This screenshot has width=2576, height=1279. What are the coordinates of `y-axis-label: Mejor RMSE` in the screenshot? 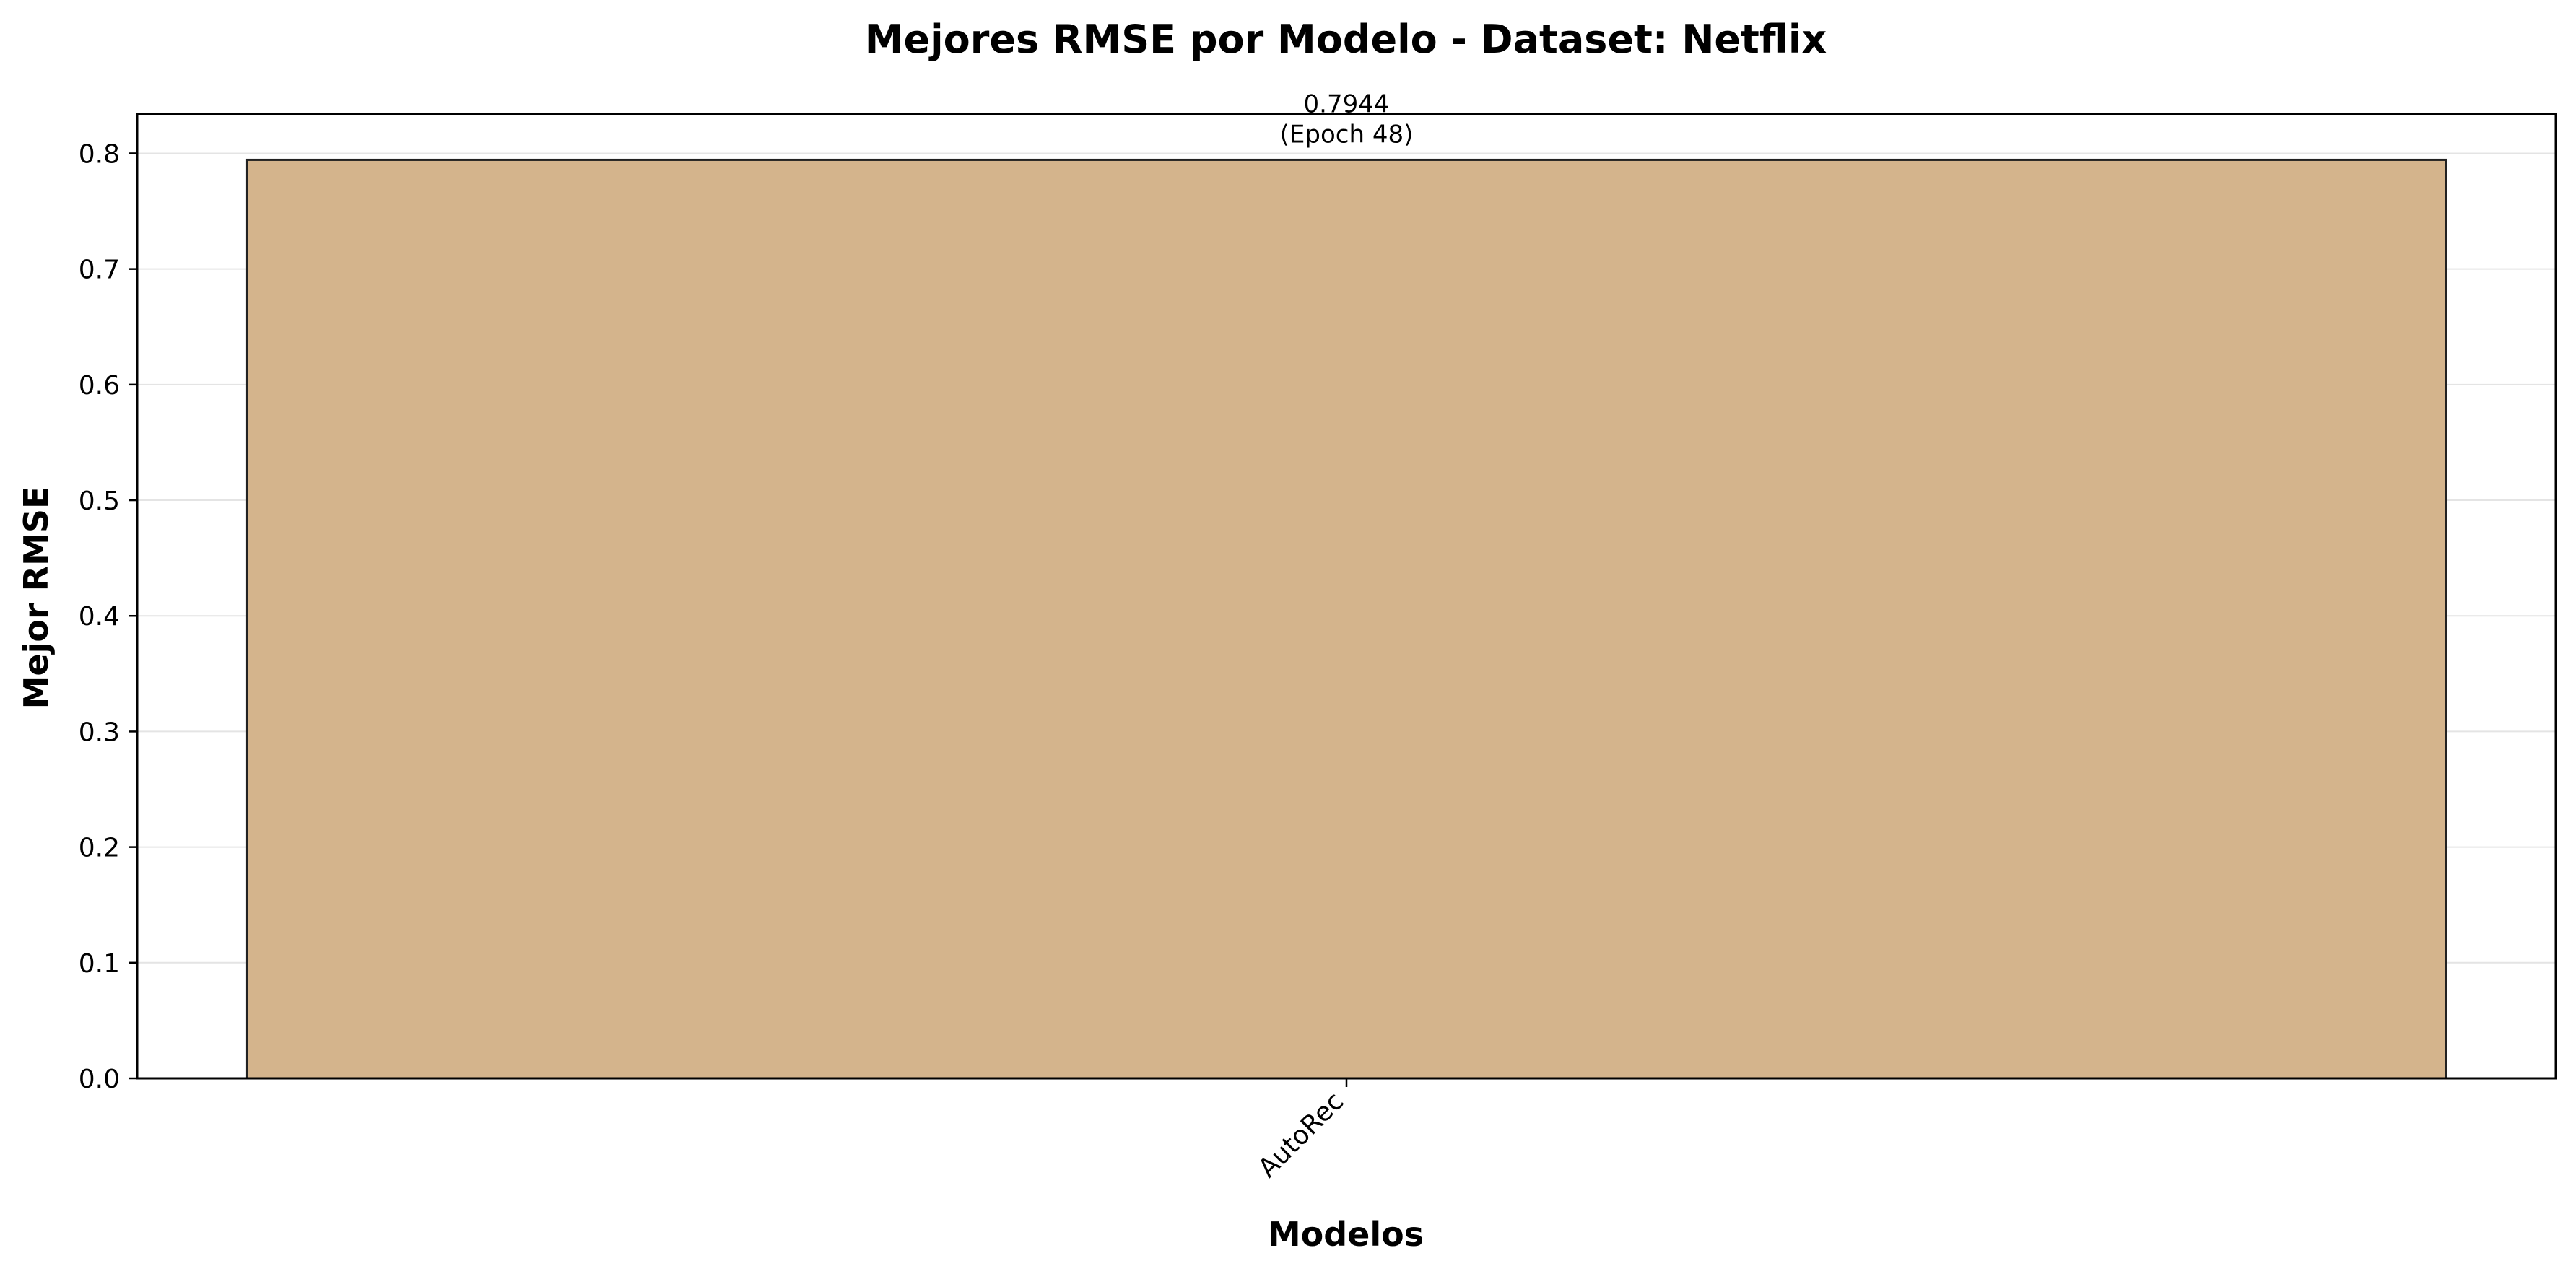 It's located at (36, 598).